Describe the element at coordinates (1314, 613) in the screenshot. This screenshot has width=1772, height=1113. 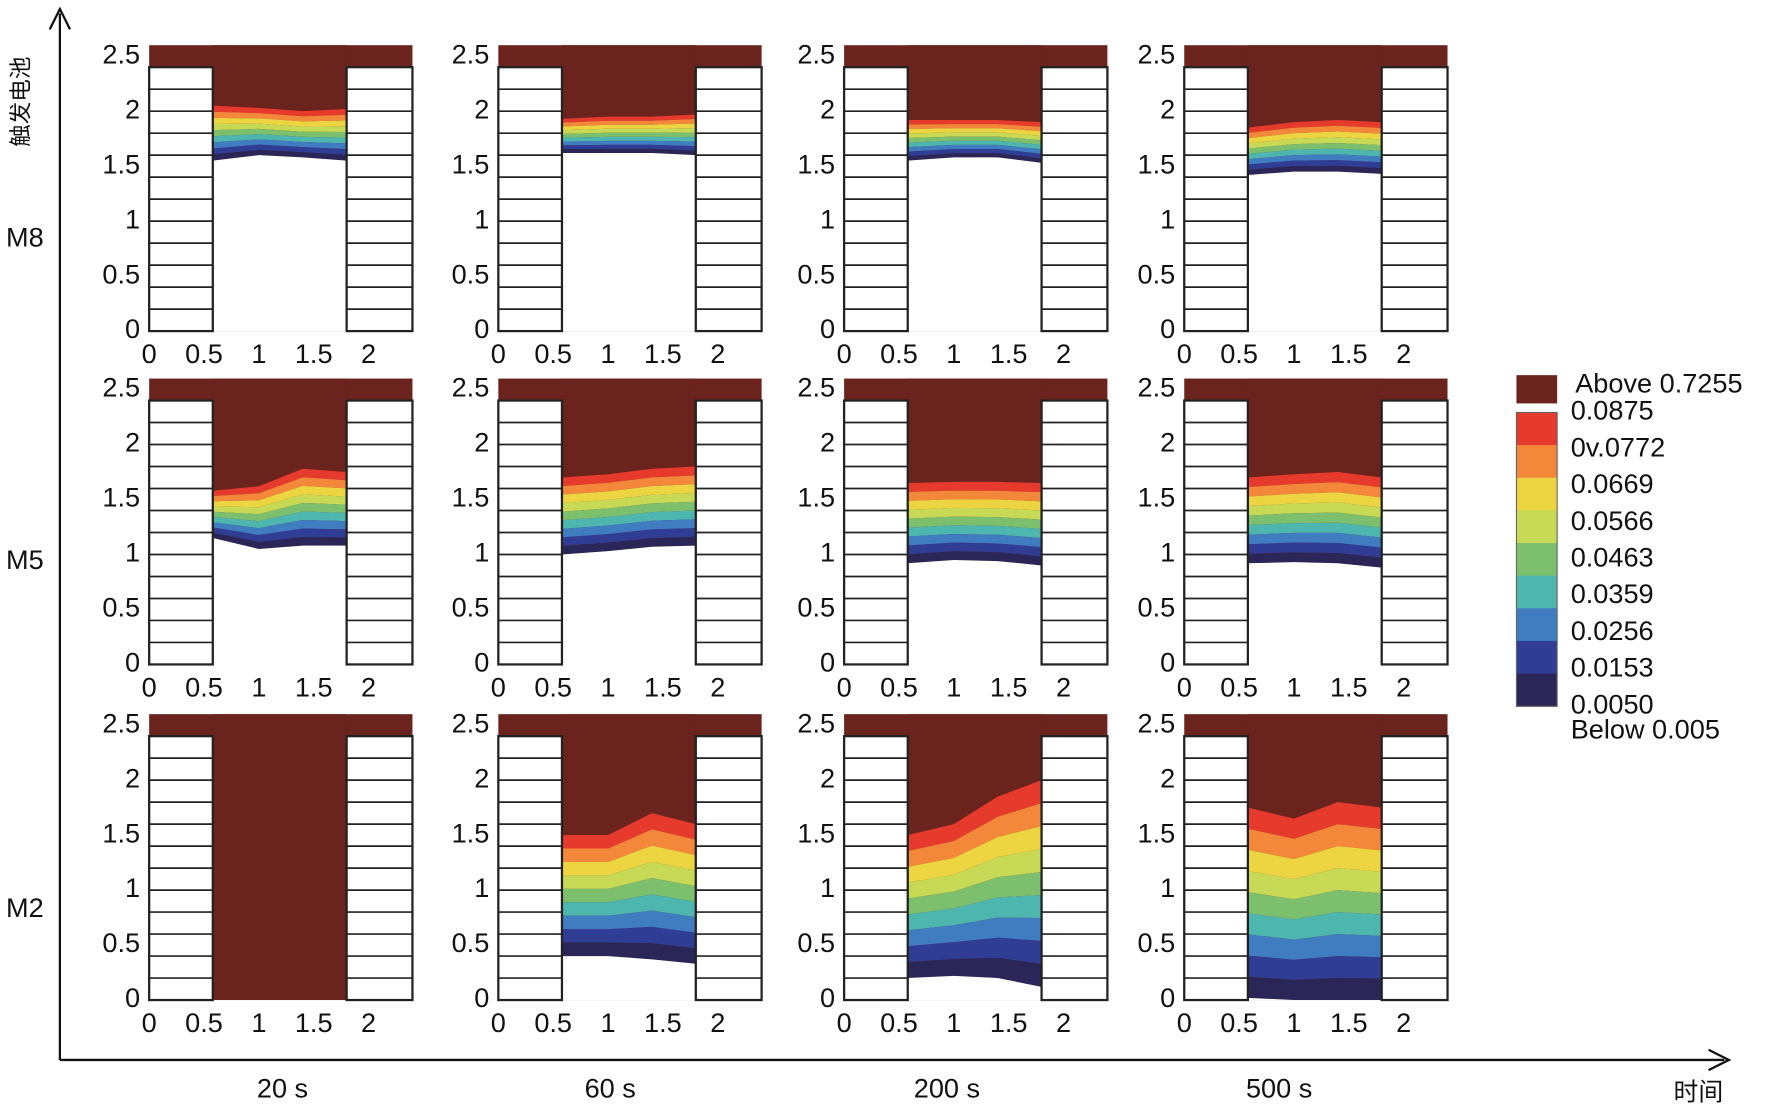
I see `below-region` at that location.